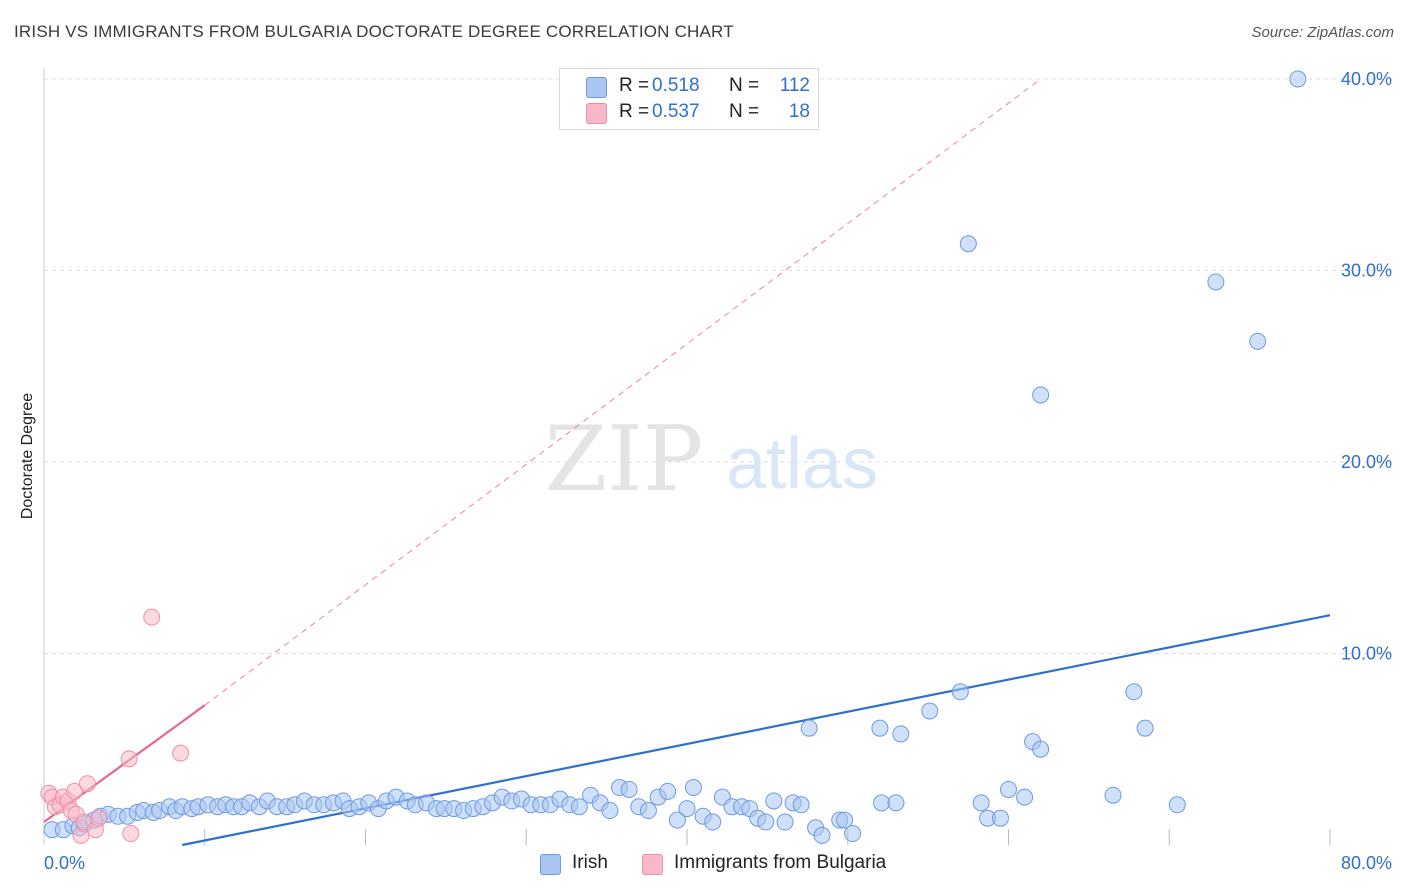 The image size is (1406, 892). What do you see at coordinates (676, 85) in the screenshot?
I see `legend-r-value: 0.518` at bounding box center [676, 85].